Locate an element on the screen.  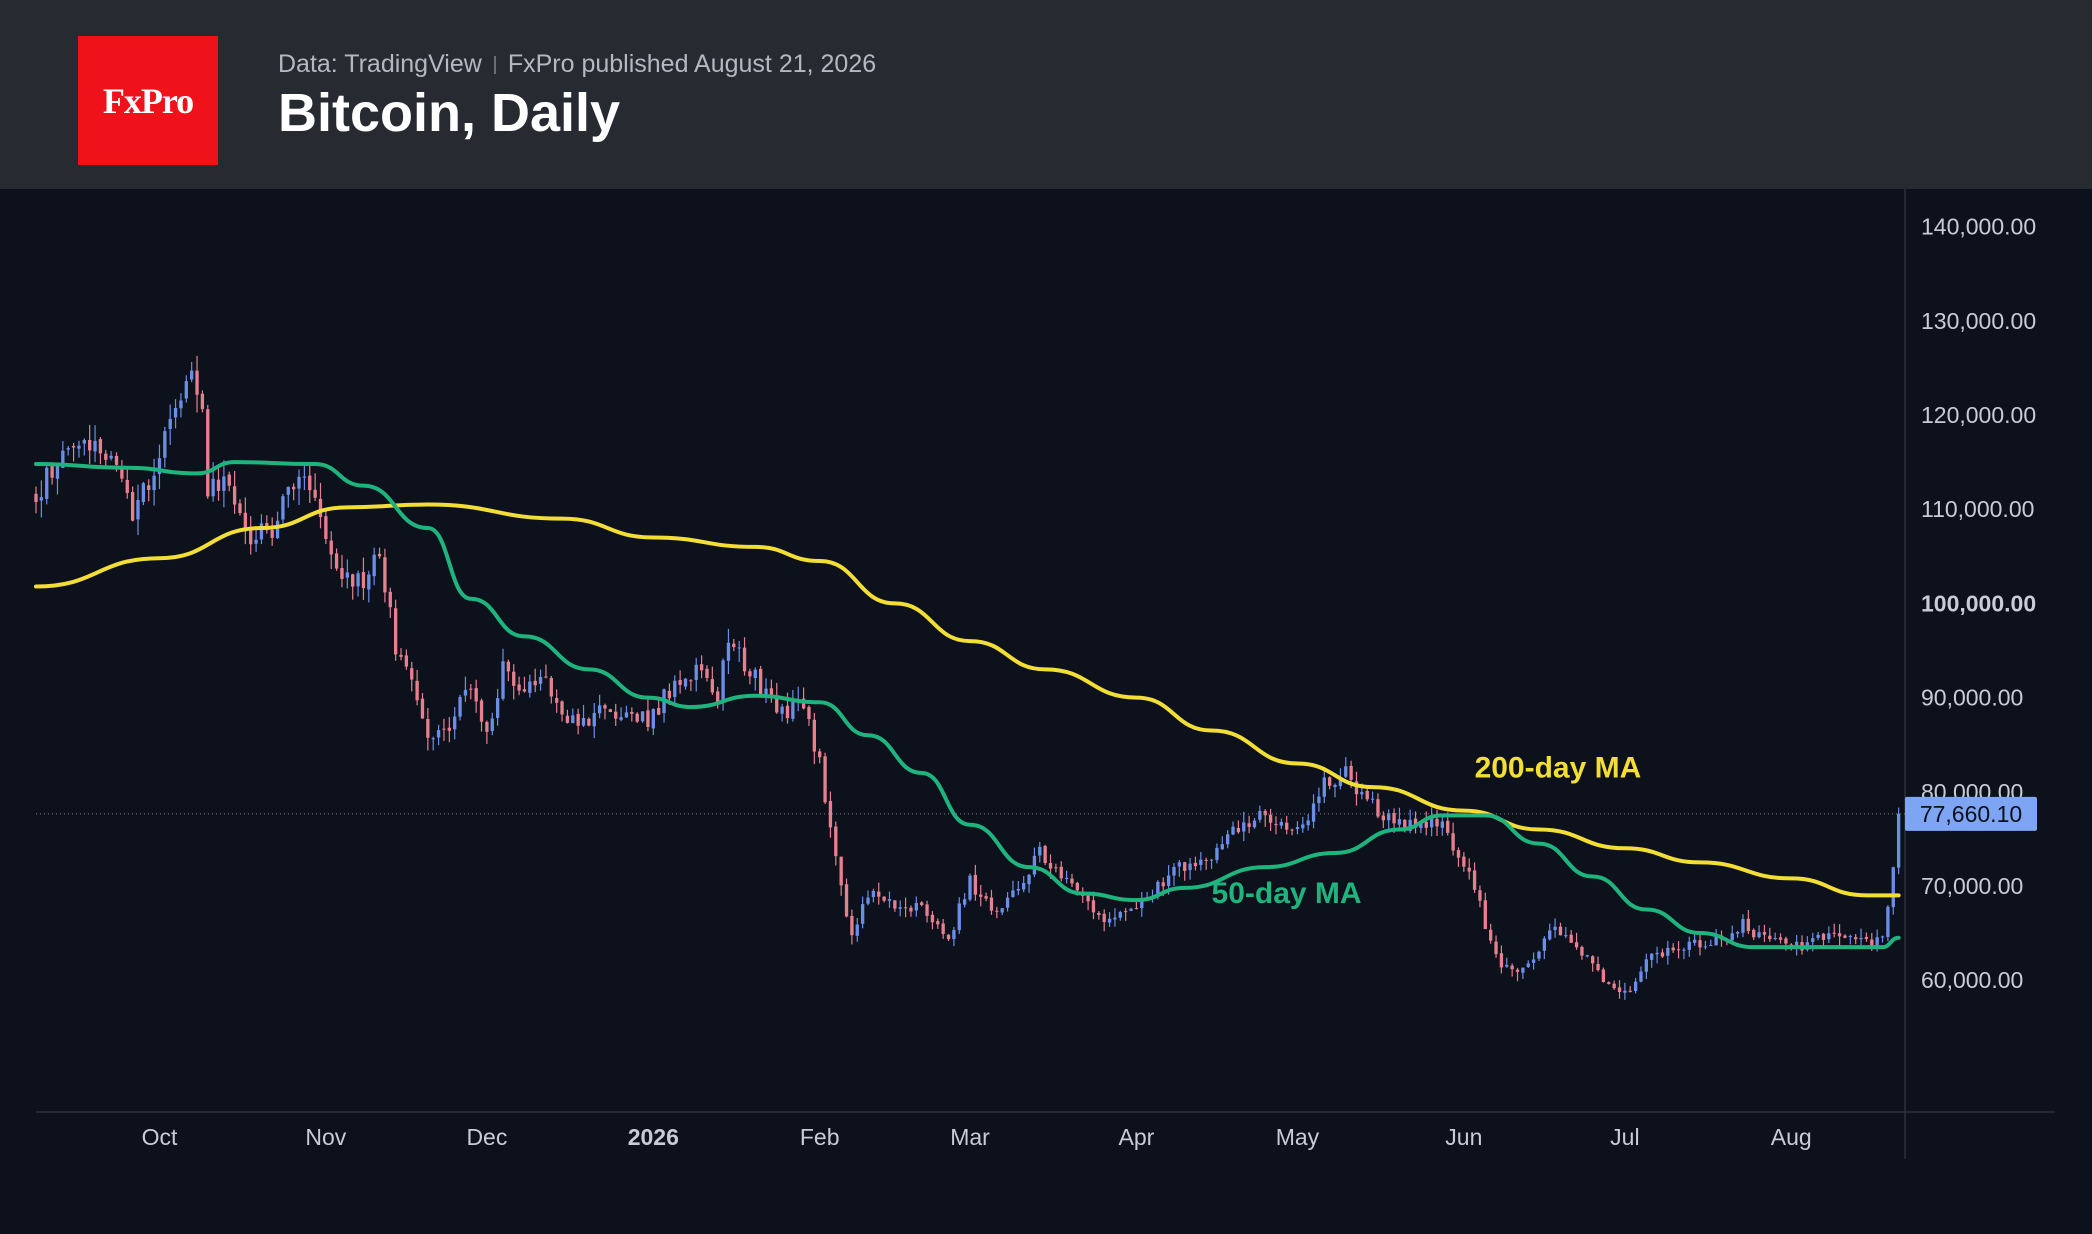
x-tick-label: Oct is located at coordinates (160, 1137).